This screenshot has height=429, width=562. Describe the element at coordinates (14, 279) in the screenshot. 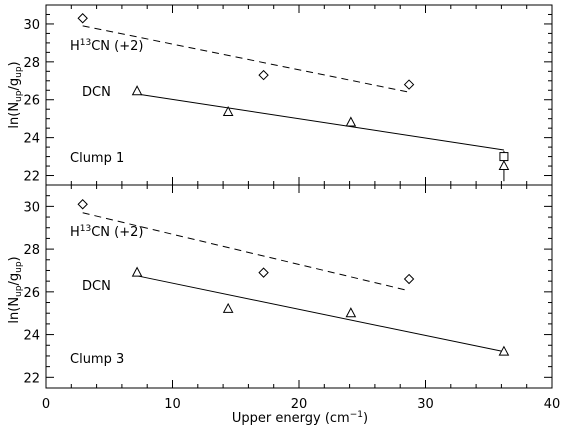

I see `y-axis-title-bottom-b: /g` at that location.